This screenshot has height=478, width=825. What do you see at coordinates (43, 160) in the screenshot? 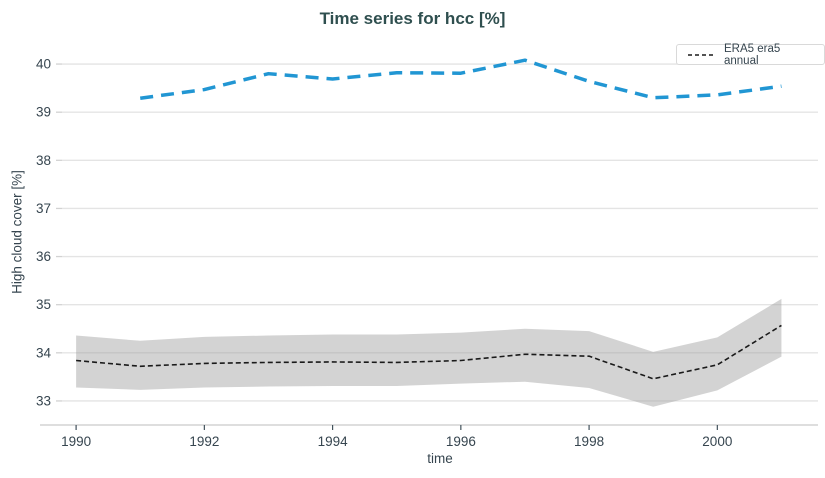
I see `y-tick-label: 38` at bounding box center [43, 160].